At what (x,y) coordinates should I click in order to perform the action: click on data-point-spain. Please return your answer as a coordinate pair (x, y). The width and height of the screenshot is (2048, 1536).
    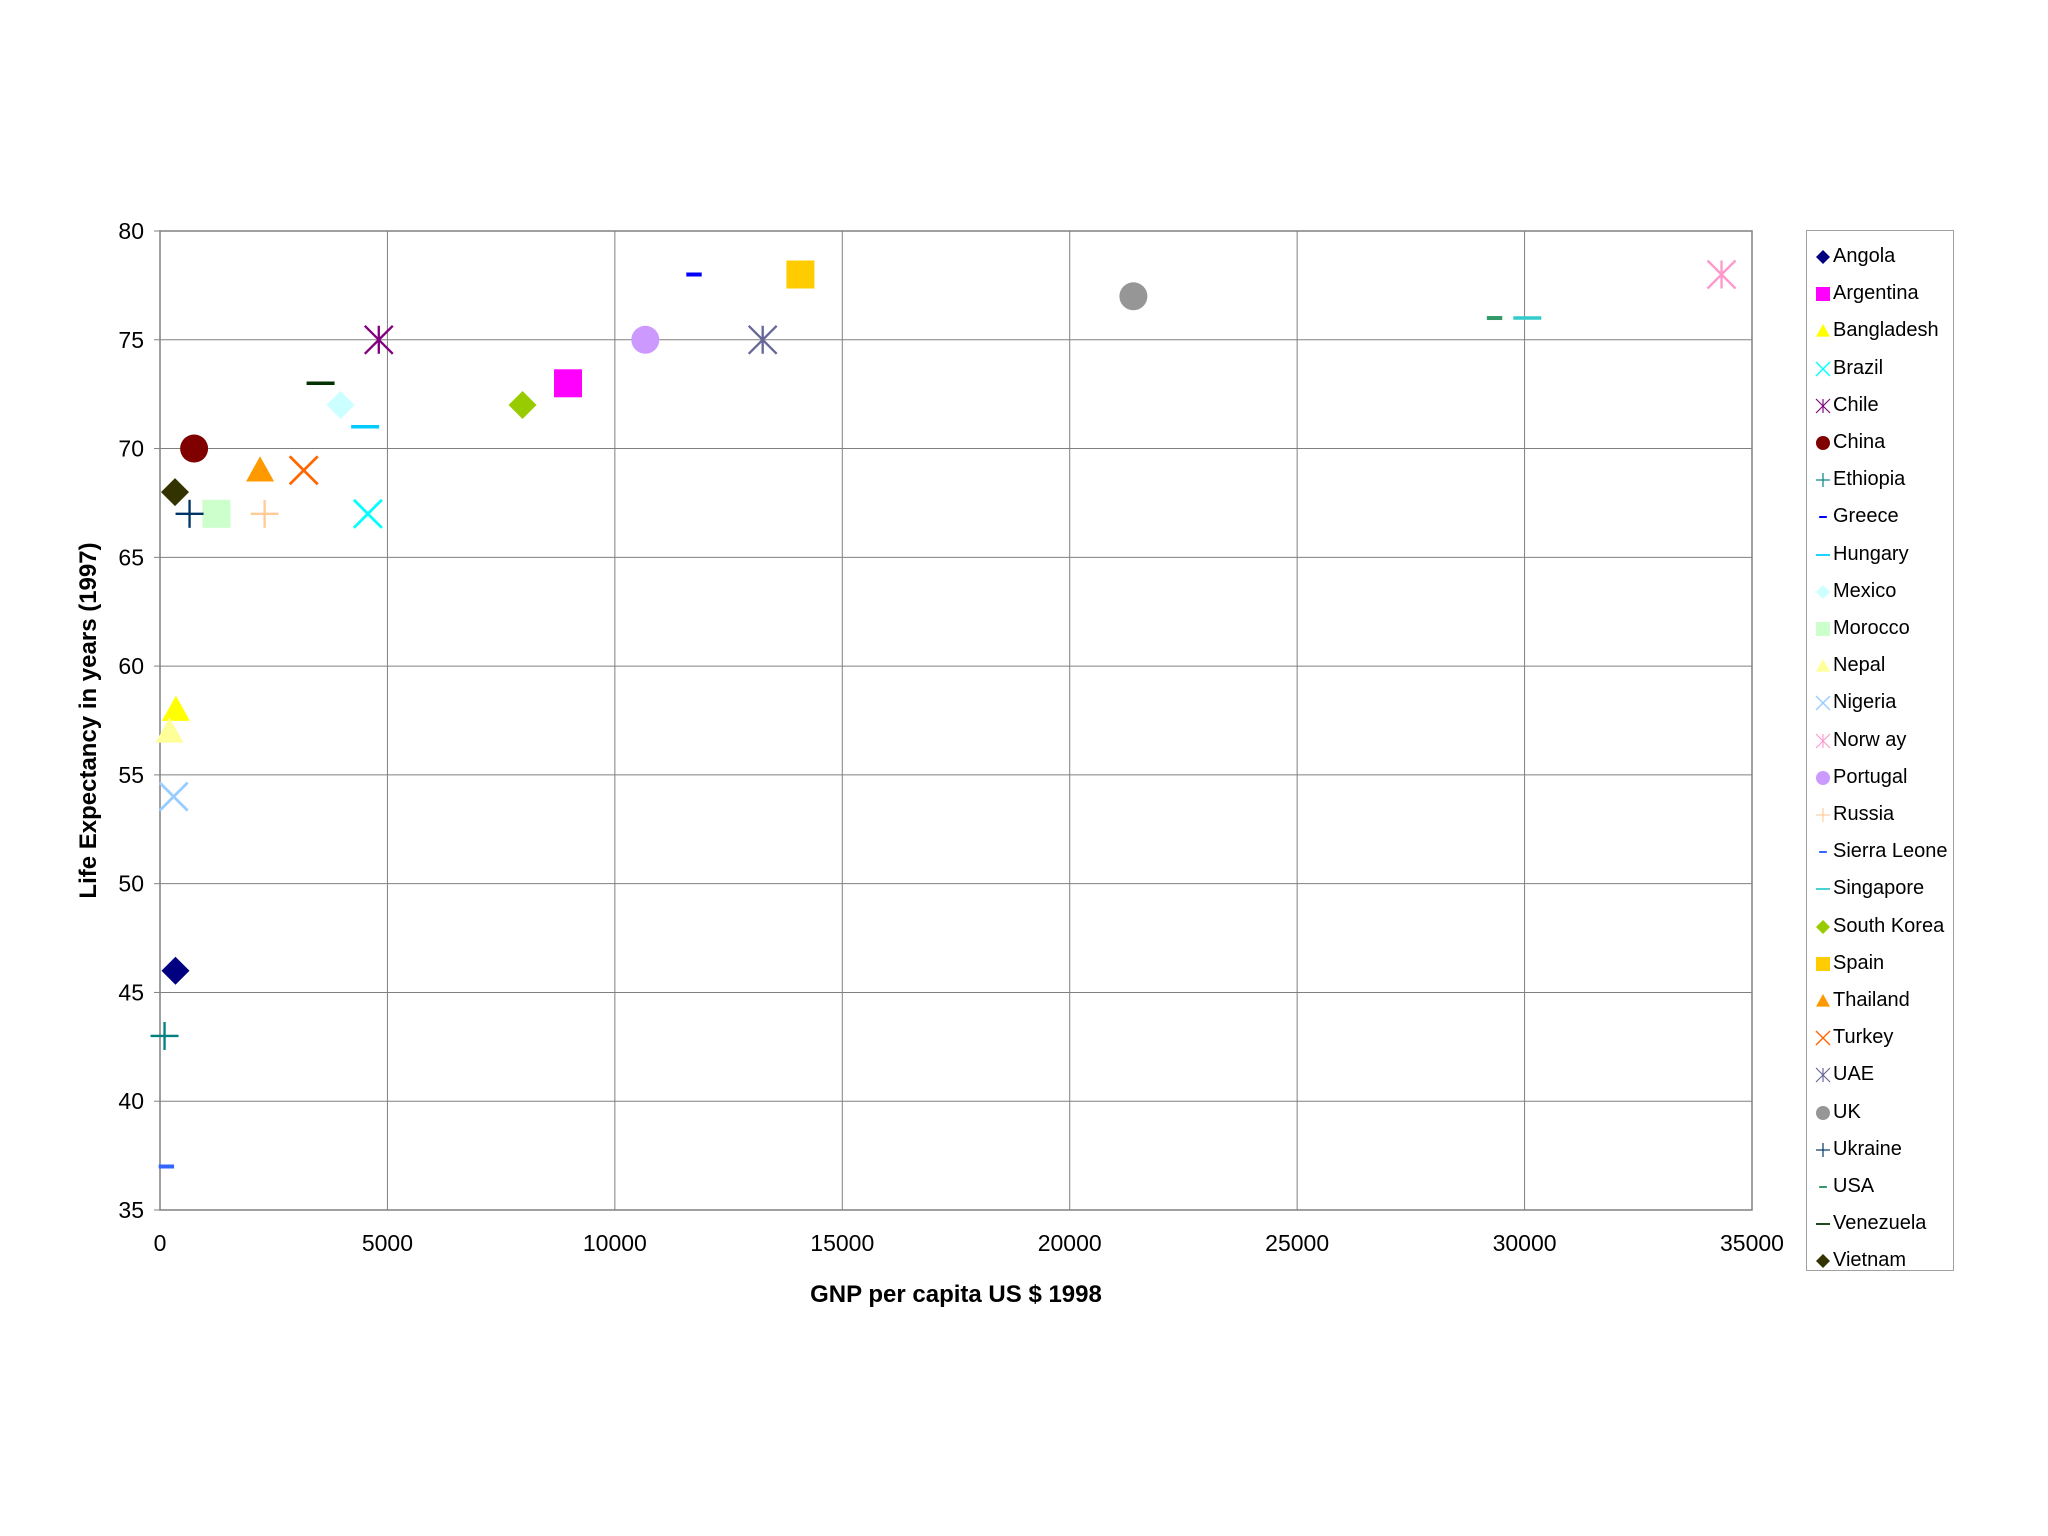
    Looking at the image, I should click on (800, 274).